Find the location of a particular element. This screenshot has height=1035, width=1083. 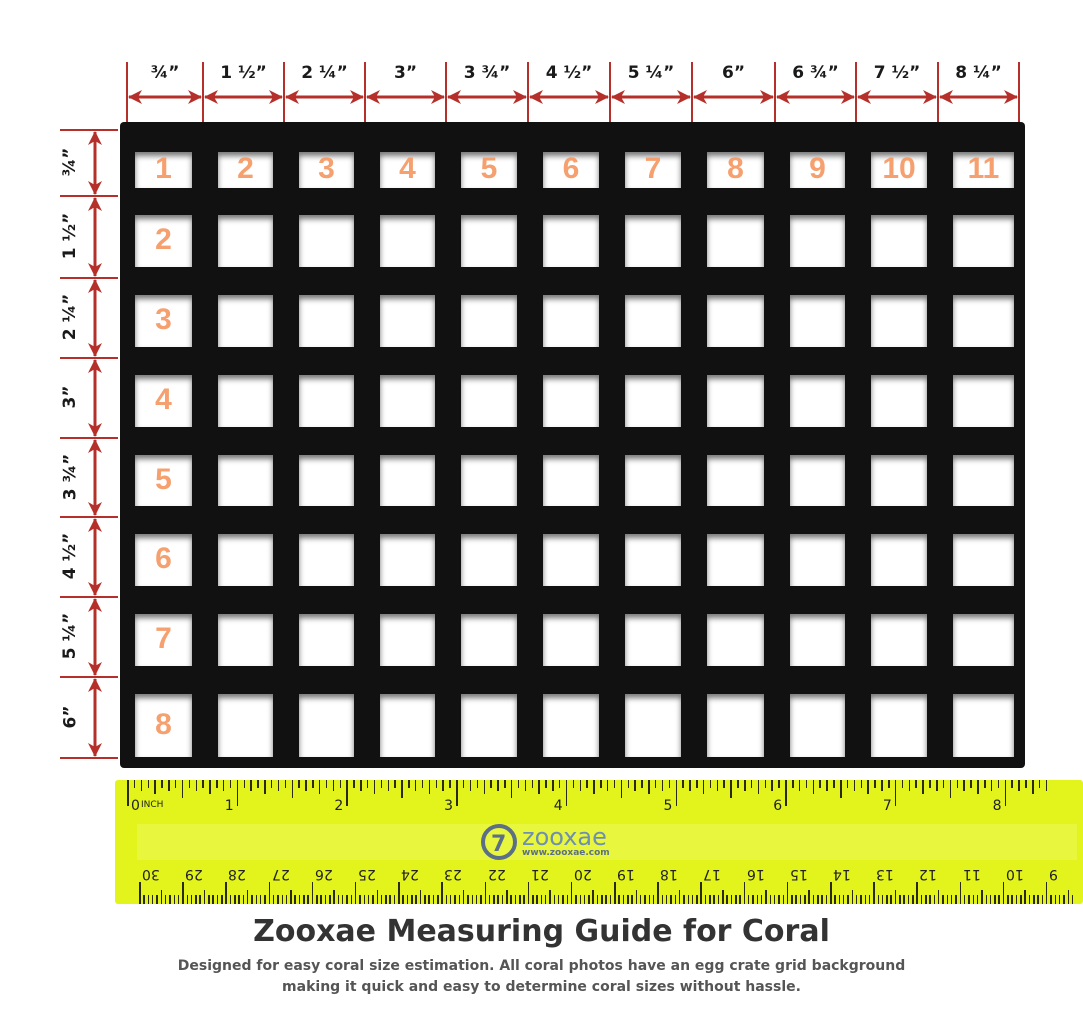

column-label: 8 ¼” is located at coordinates (978, 73).